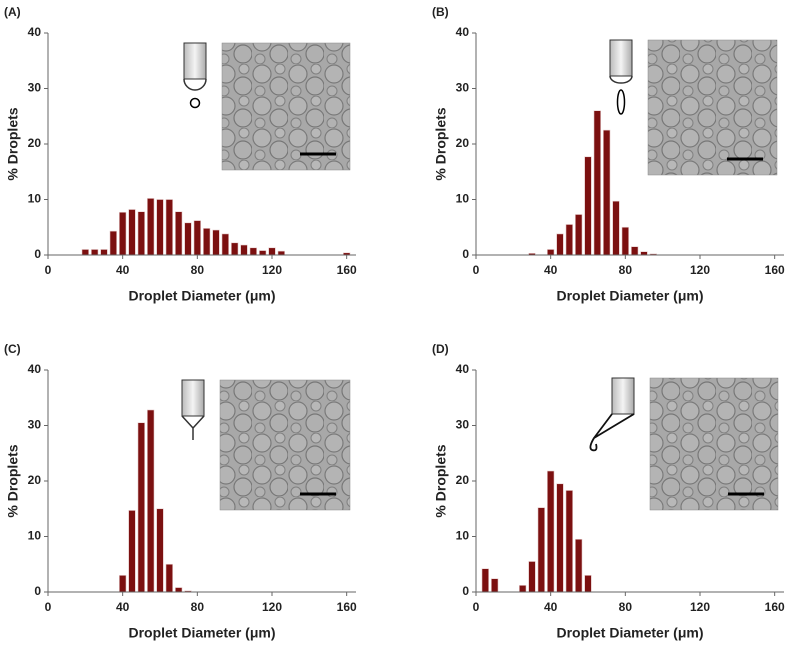 The height and width of the screenshot is (648, 797). Describe the element at coordinates (12, 349) in the screenshot. I see `panel-label: (C)` at that location.